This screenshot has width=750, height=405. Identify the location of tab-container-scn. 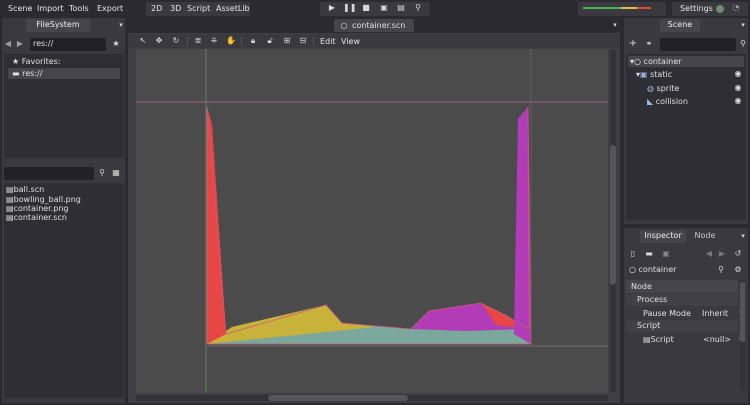
(374, 25).